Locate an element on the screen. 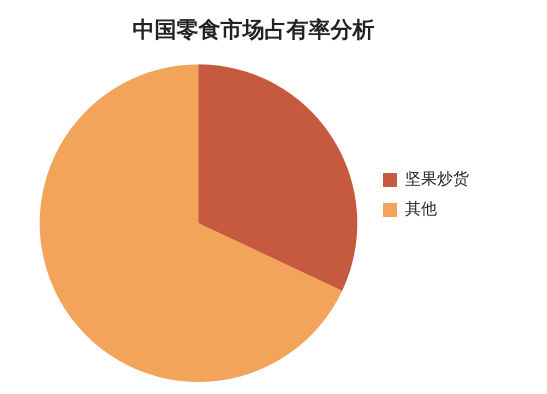  legend-label: 其他 is located at coordinates (421, 208).